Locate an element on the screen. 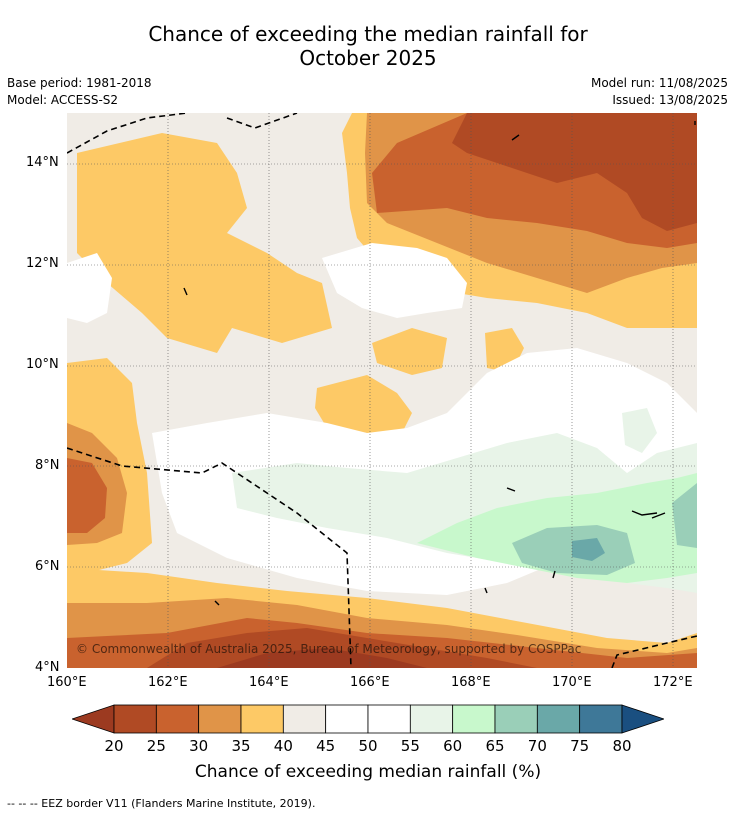 This screenshot has width=736, height=816. teal-75-blob is located at coordinates (588, 549).